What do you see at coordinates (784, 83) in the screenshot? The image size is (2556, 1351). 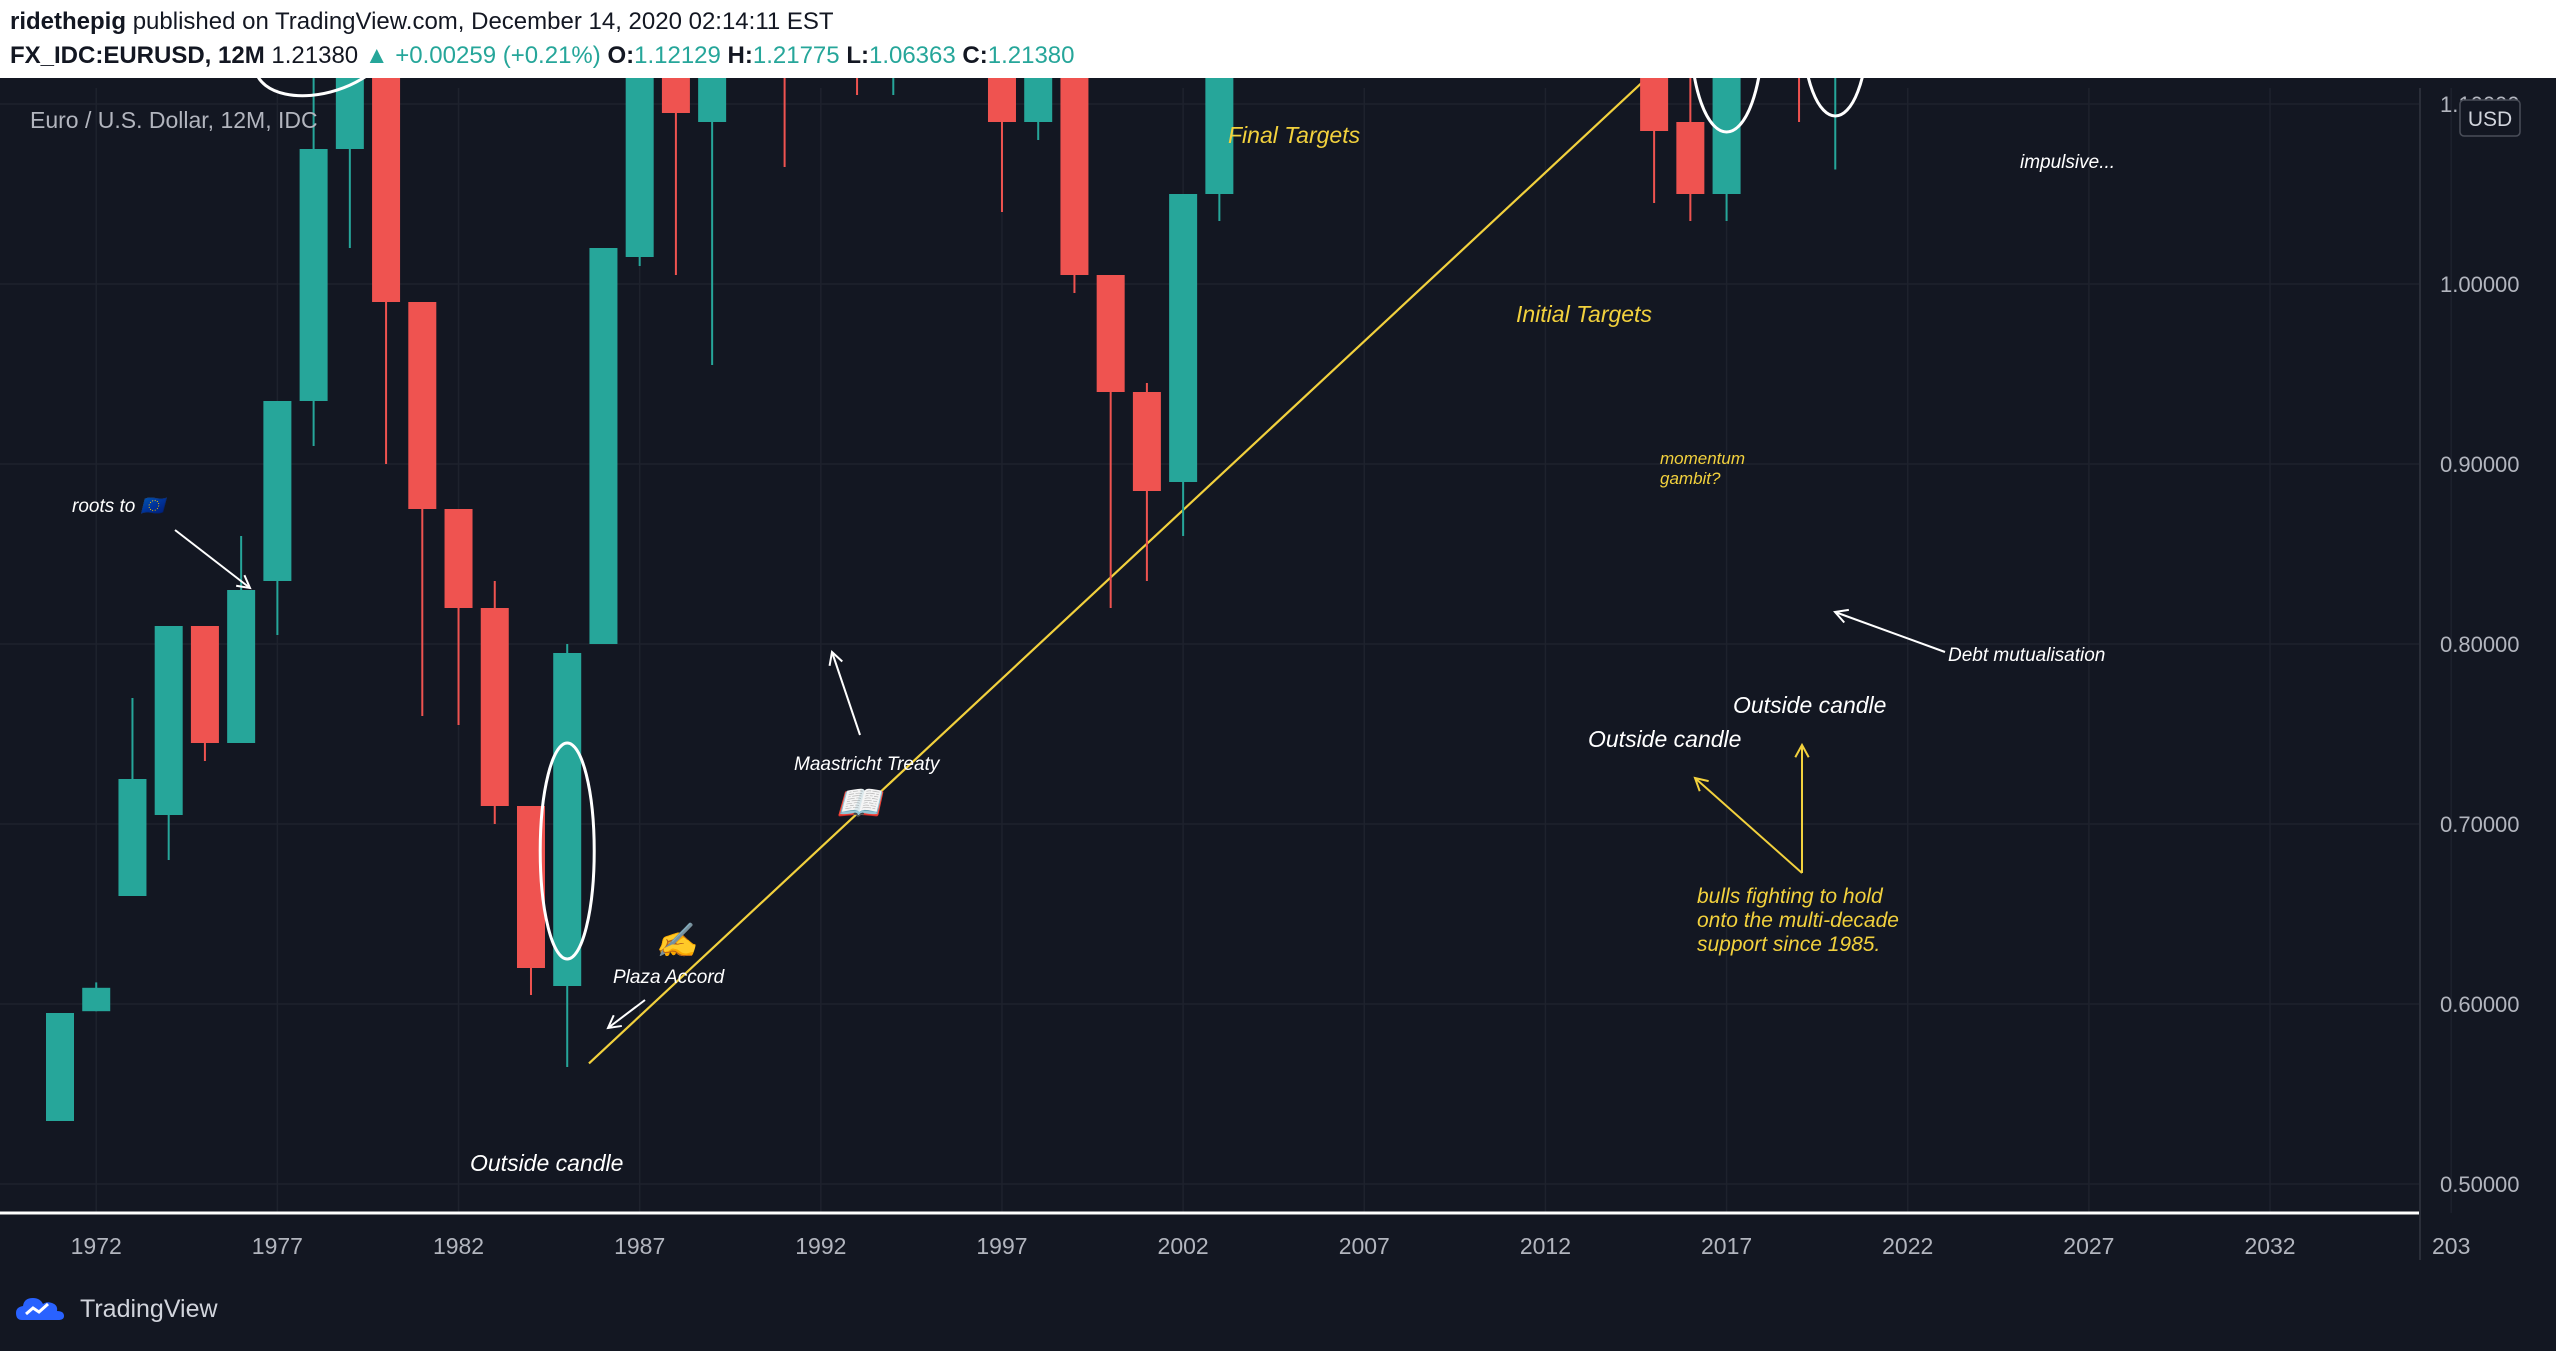 I see `candle-1991` at bounding box center [784, 83].